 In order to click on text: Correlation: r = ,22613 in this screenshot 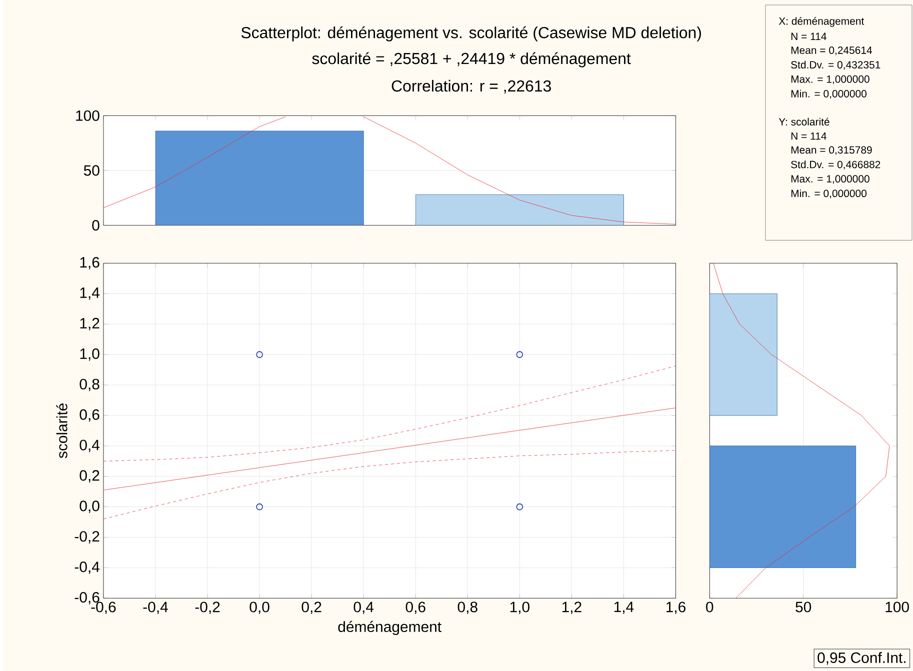, I will do `click(471, 87)`.